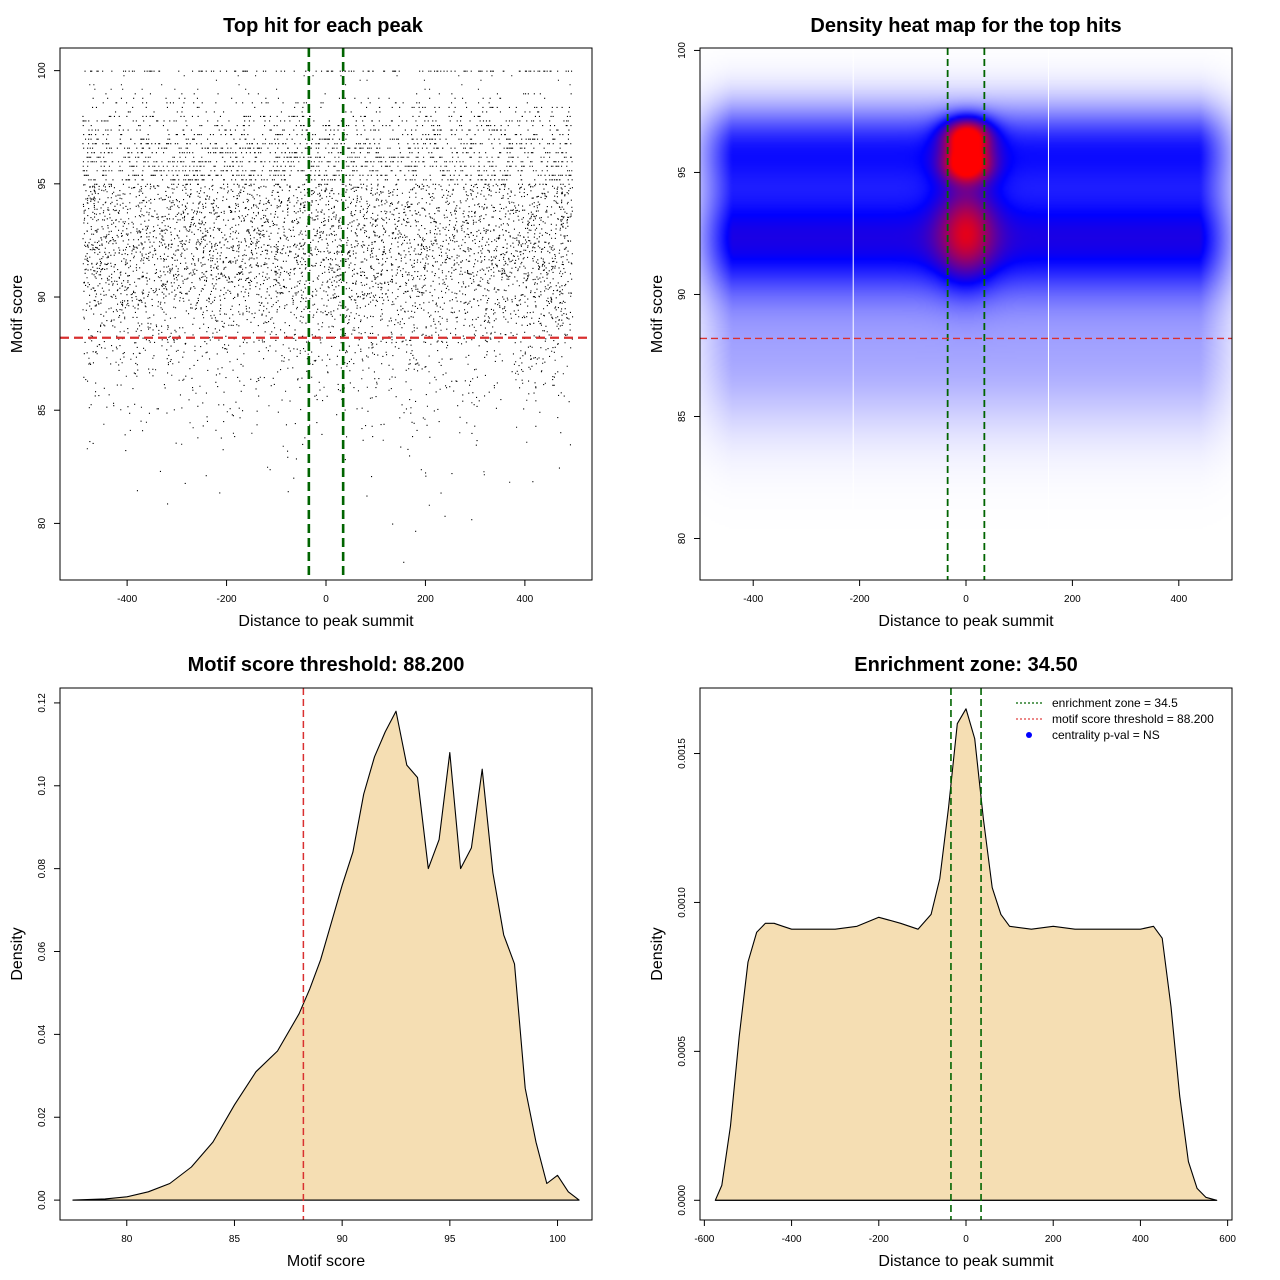  Describe the element at coordinates (682, 902) in the screenshot. I see `distance-density-y-tick-label: 0.0010` at that location.